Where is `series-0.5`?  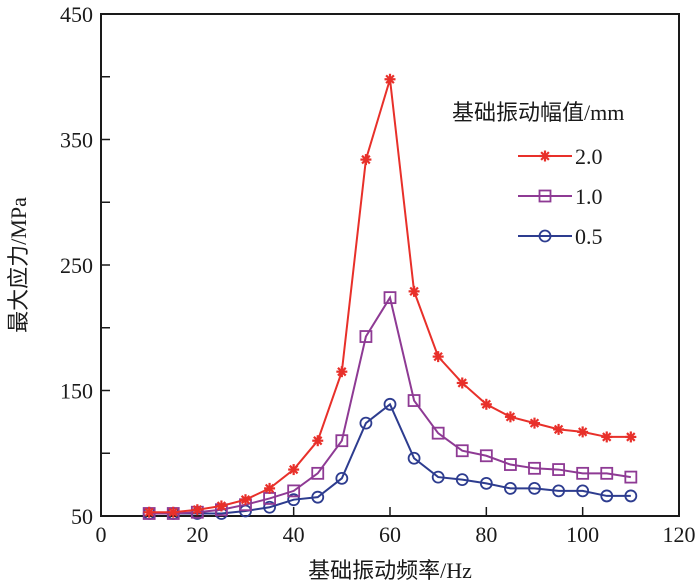
series-0.5 is located at coordinates (390, 458).